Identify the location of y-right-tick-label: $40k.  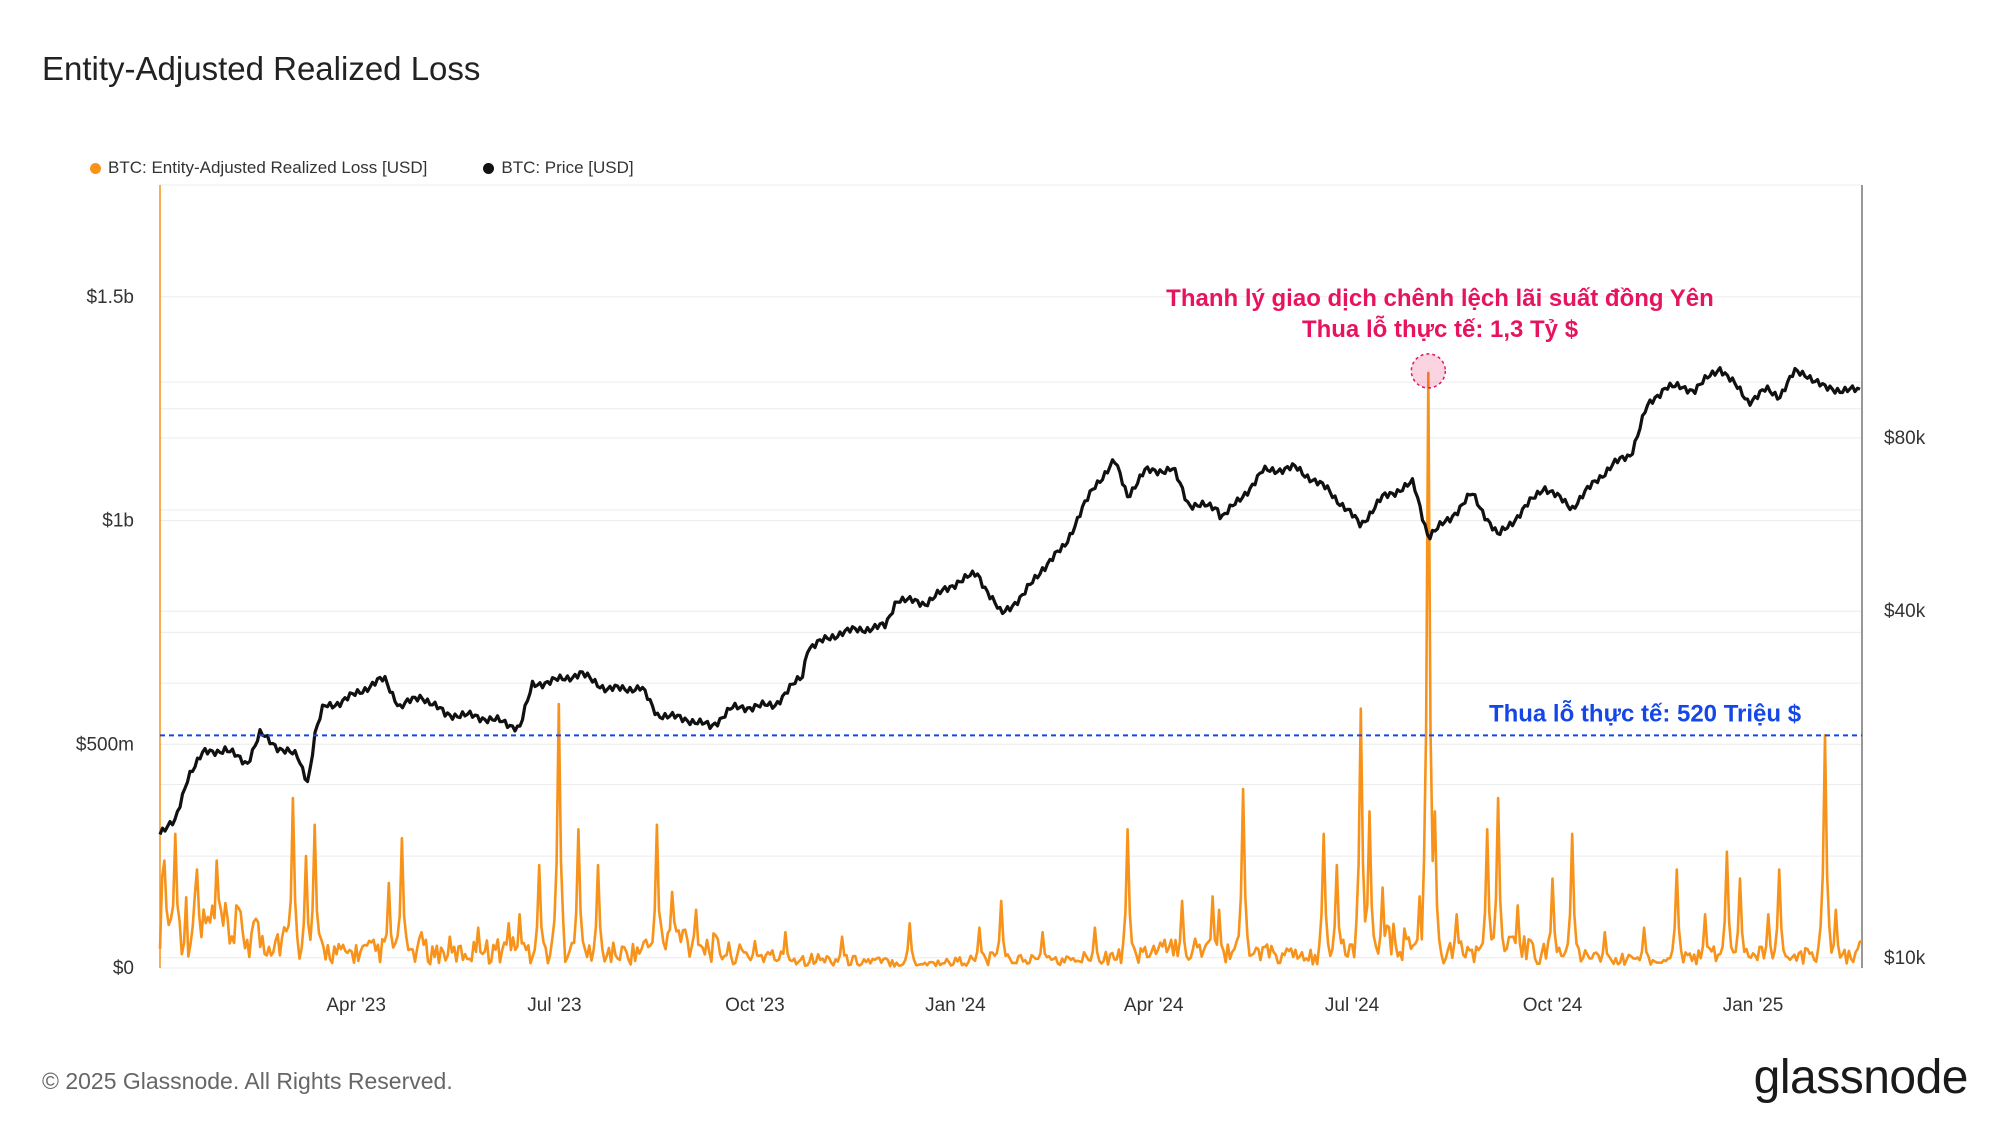
(1905, 611).